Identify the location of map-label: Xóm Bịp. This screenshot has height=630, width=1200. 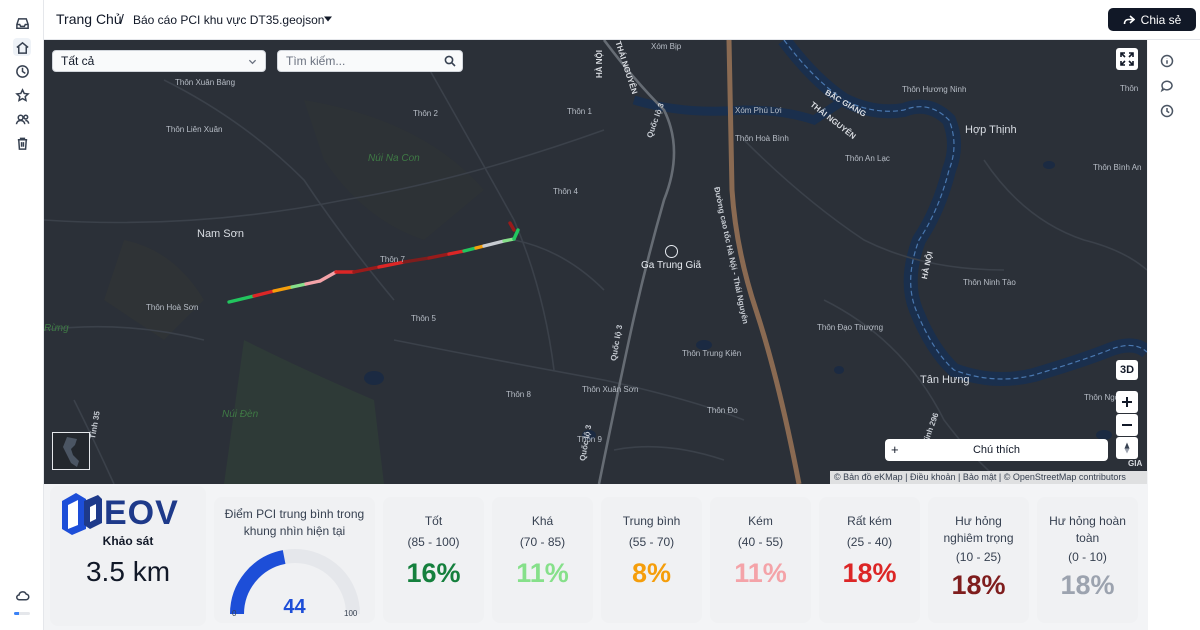
(666, 46).